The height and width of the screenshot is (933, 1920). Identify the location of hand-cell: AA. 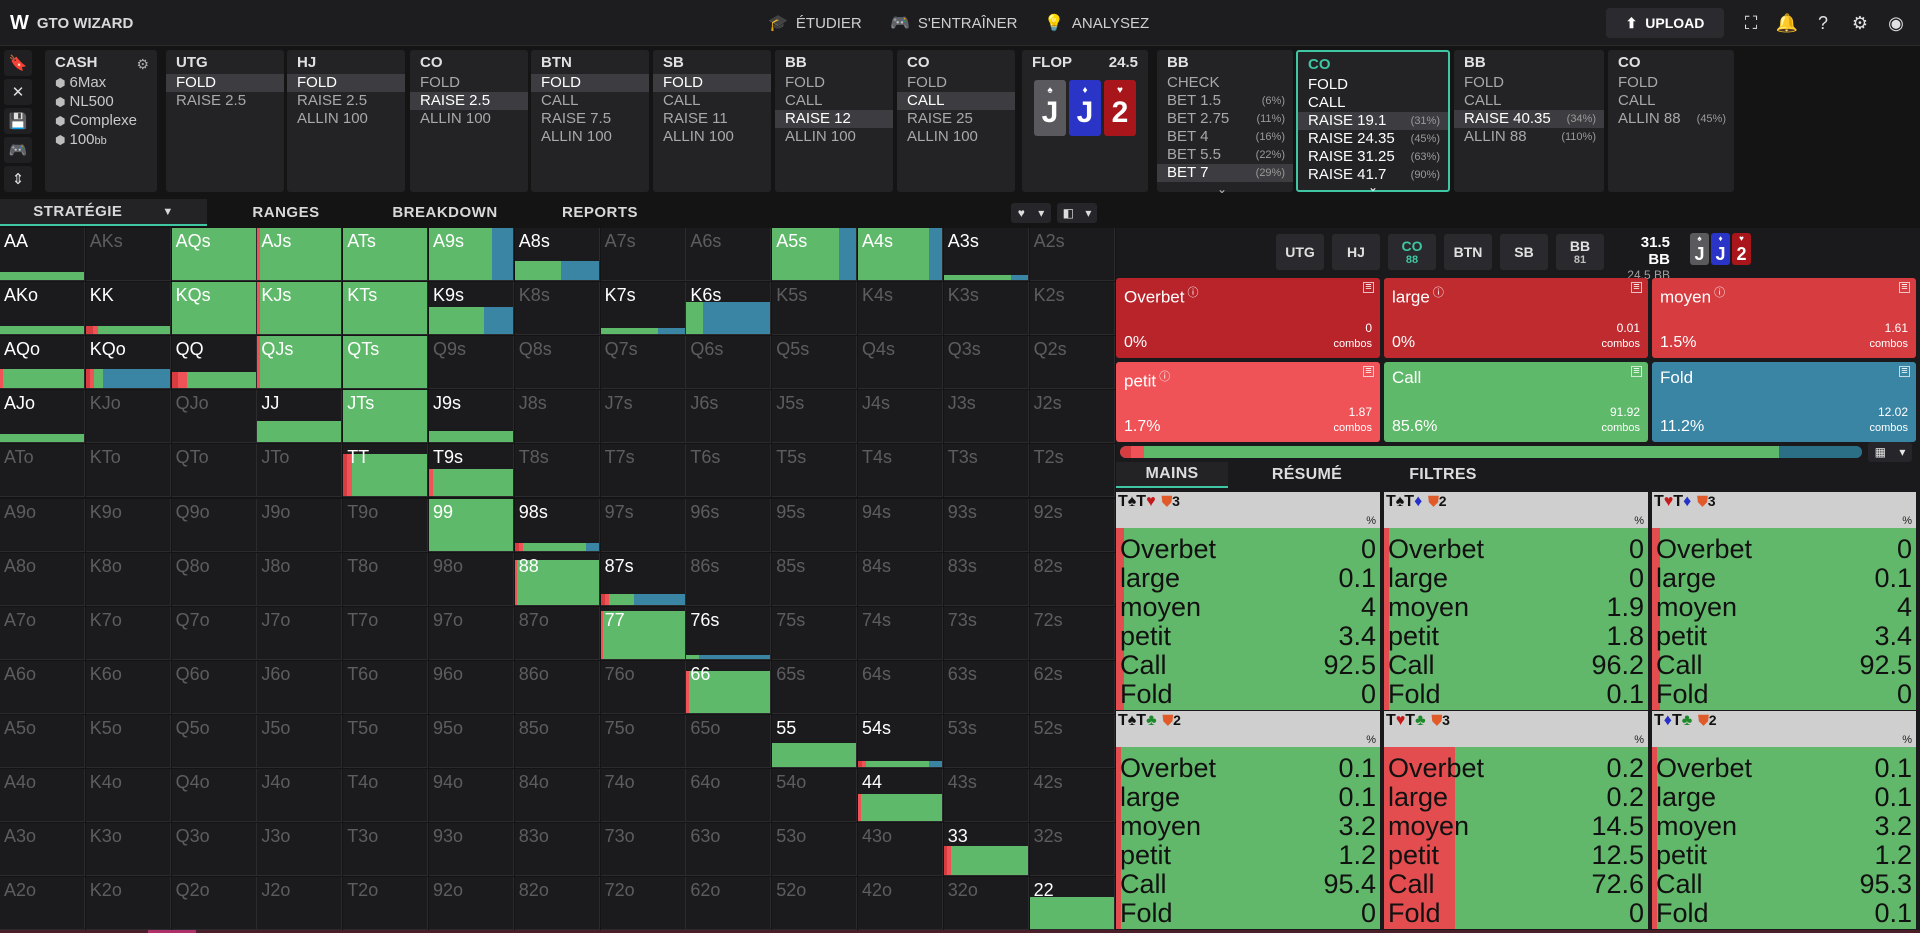
(42, 254).